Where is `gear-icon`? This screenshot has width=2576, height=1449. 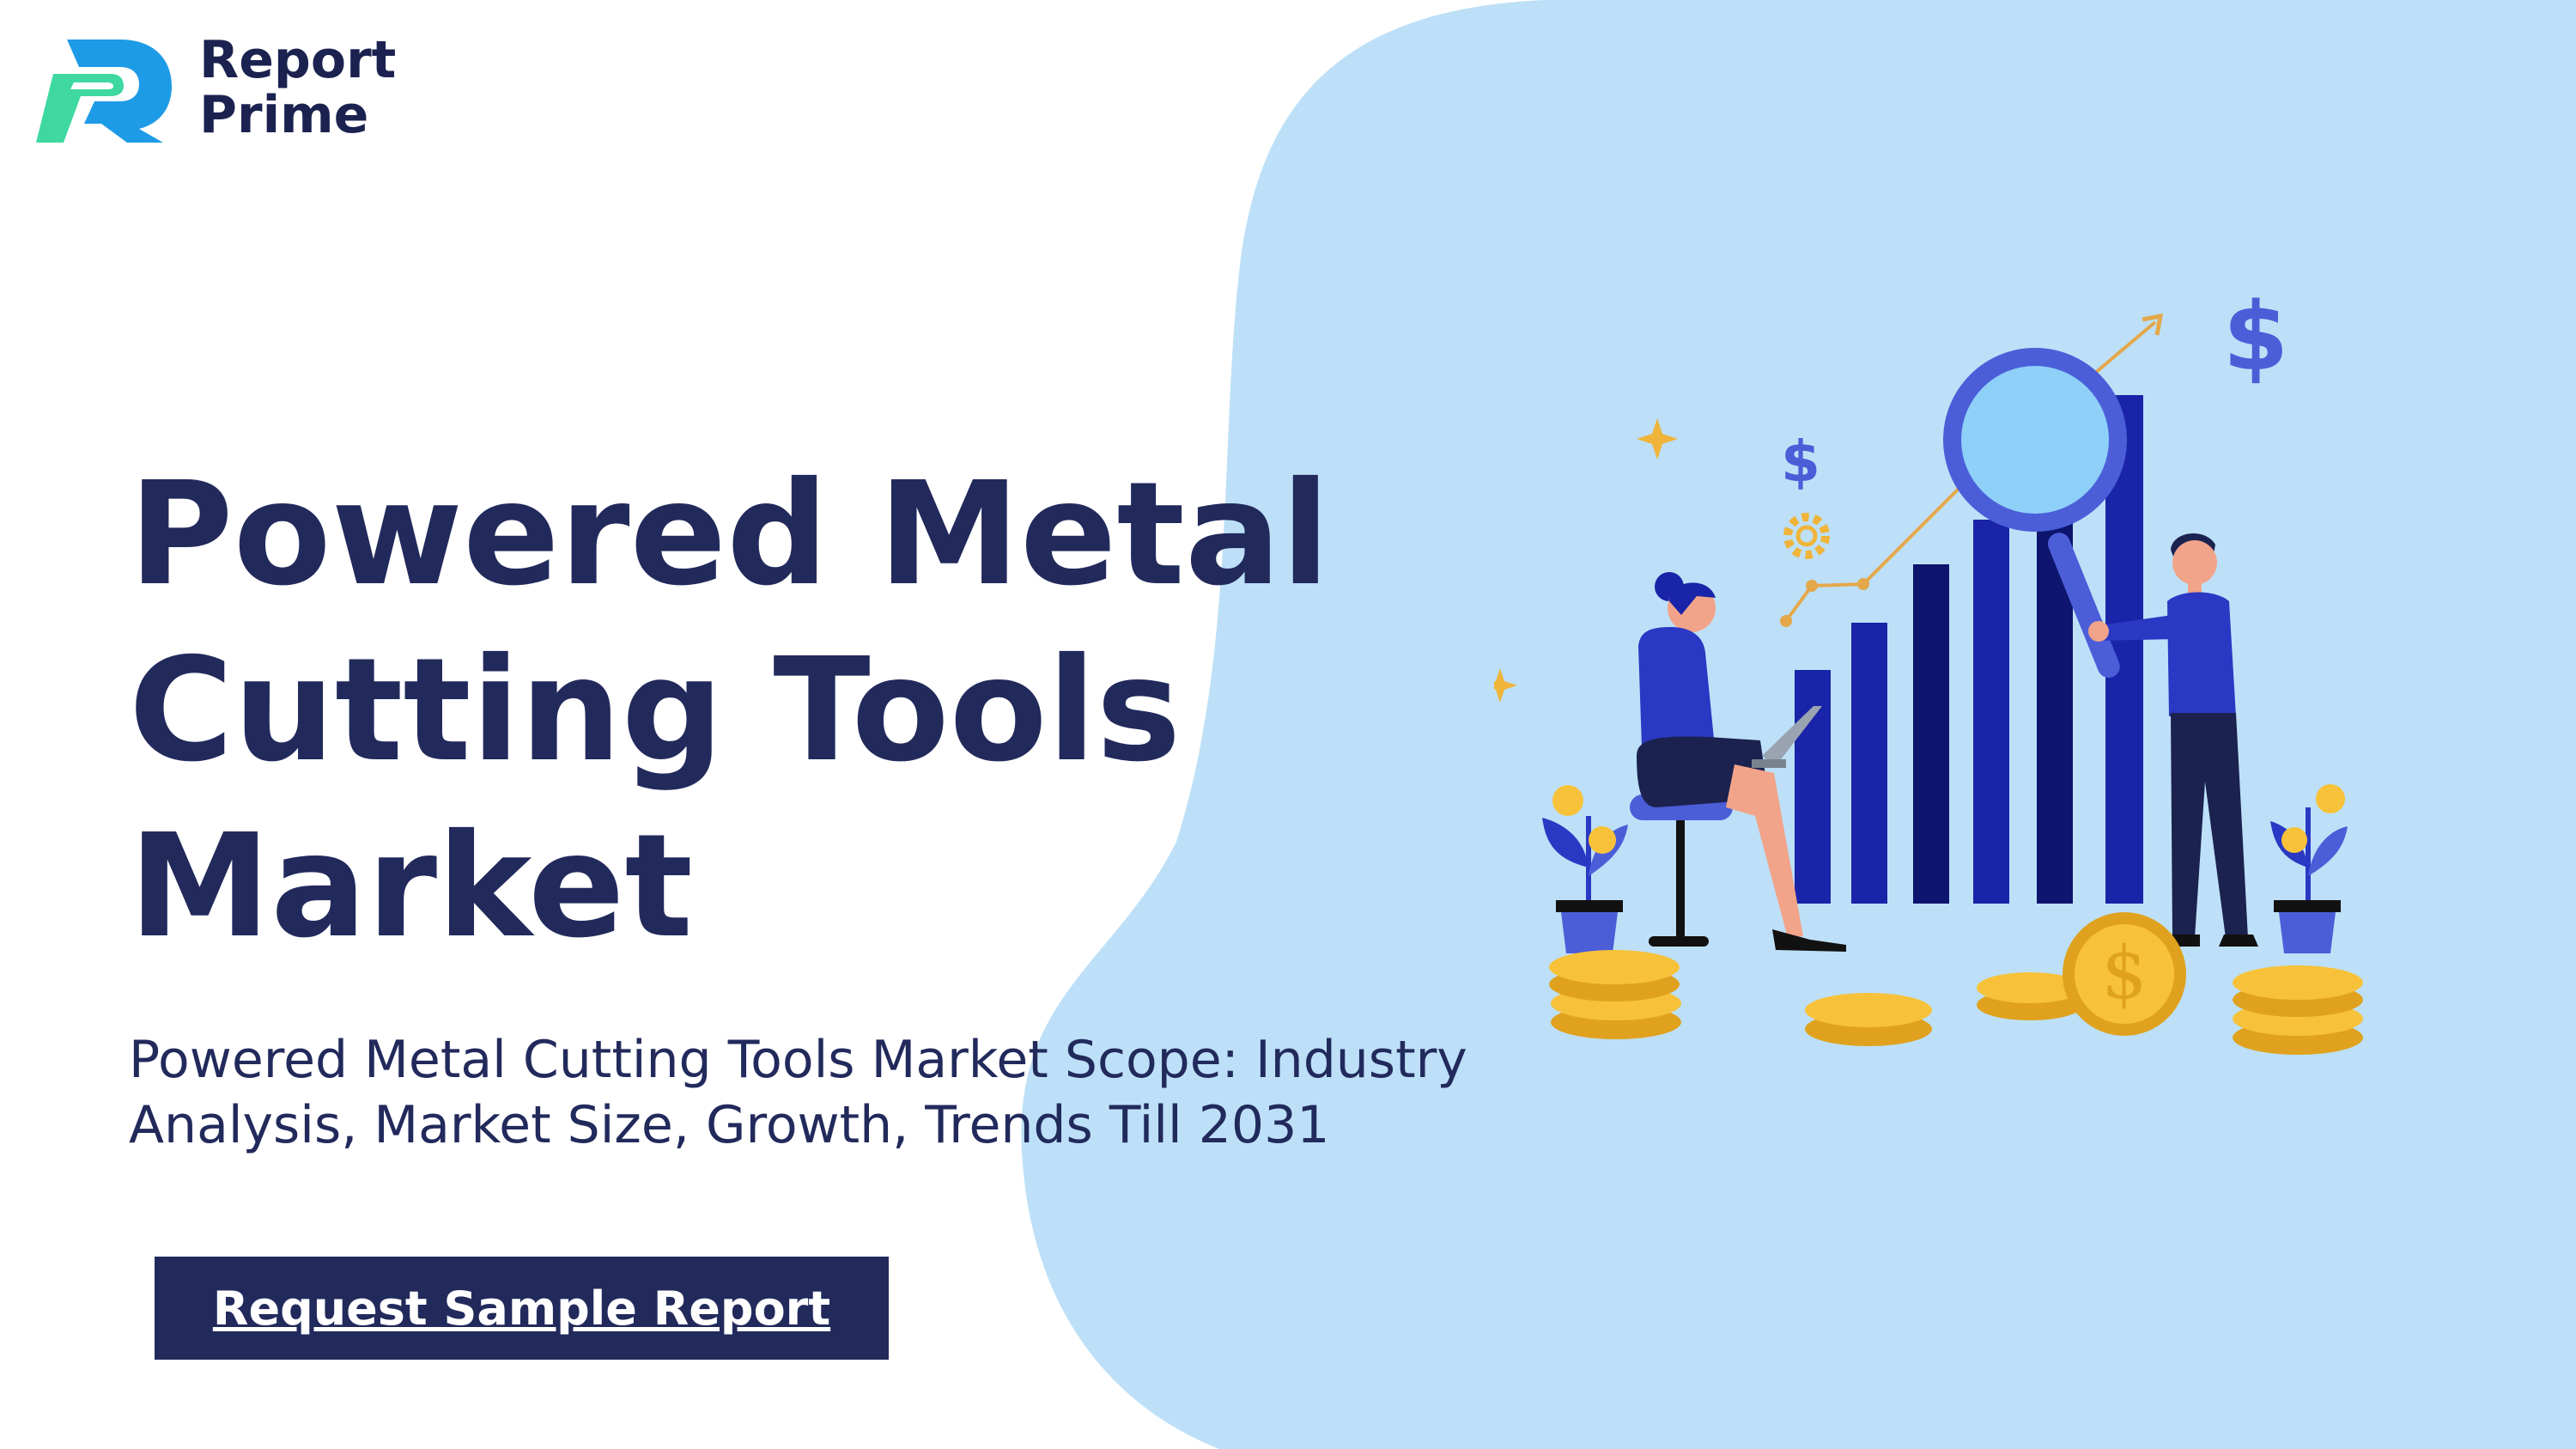
gear-icon is located at coordinates (1806, 536).